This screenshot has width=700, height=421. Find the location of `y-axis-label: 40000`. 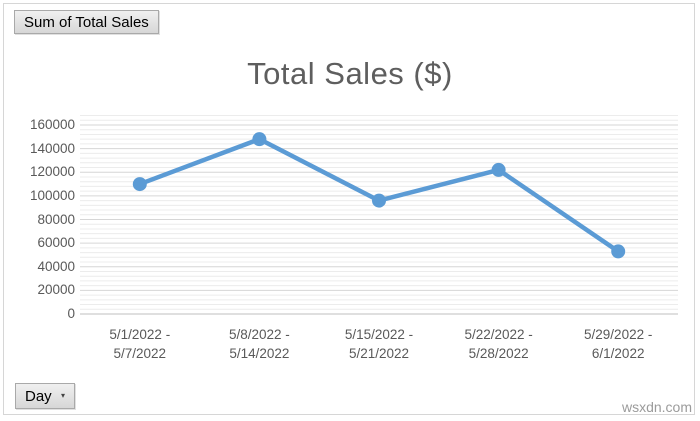

y-axis-label: 40000 is located at coordinates (56, 266).